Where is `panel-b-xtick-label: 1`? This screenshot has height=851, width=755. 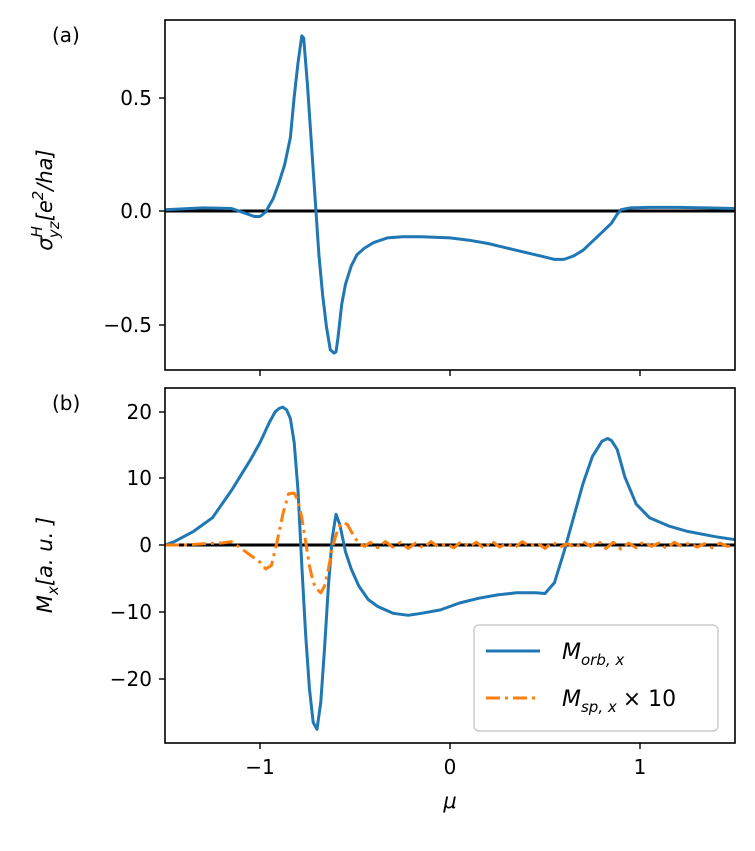
panel-b-xtick-label: 1 is located at coordinates (640, 767).